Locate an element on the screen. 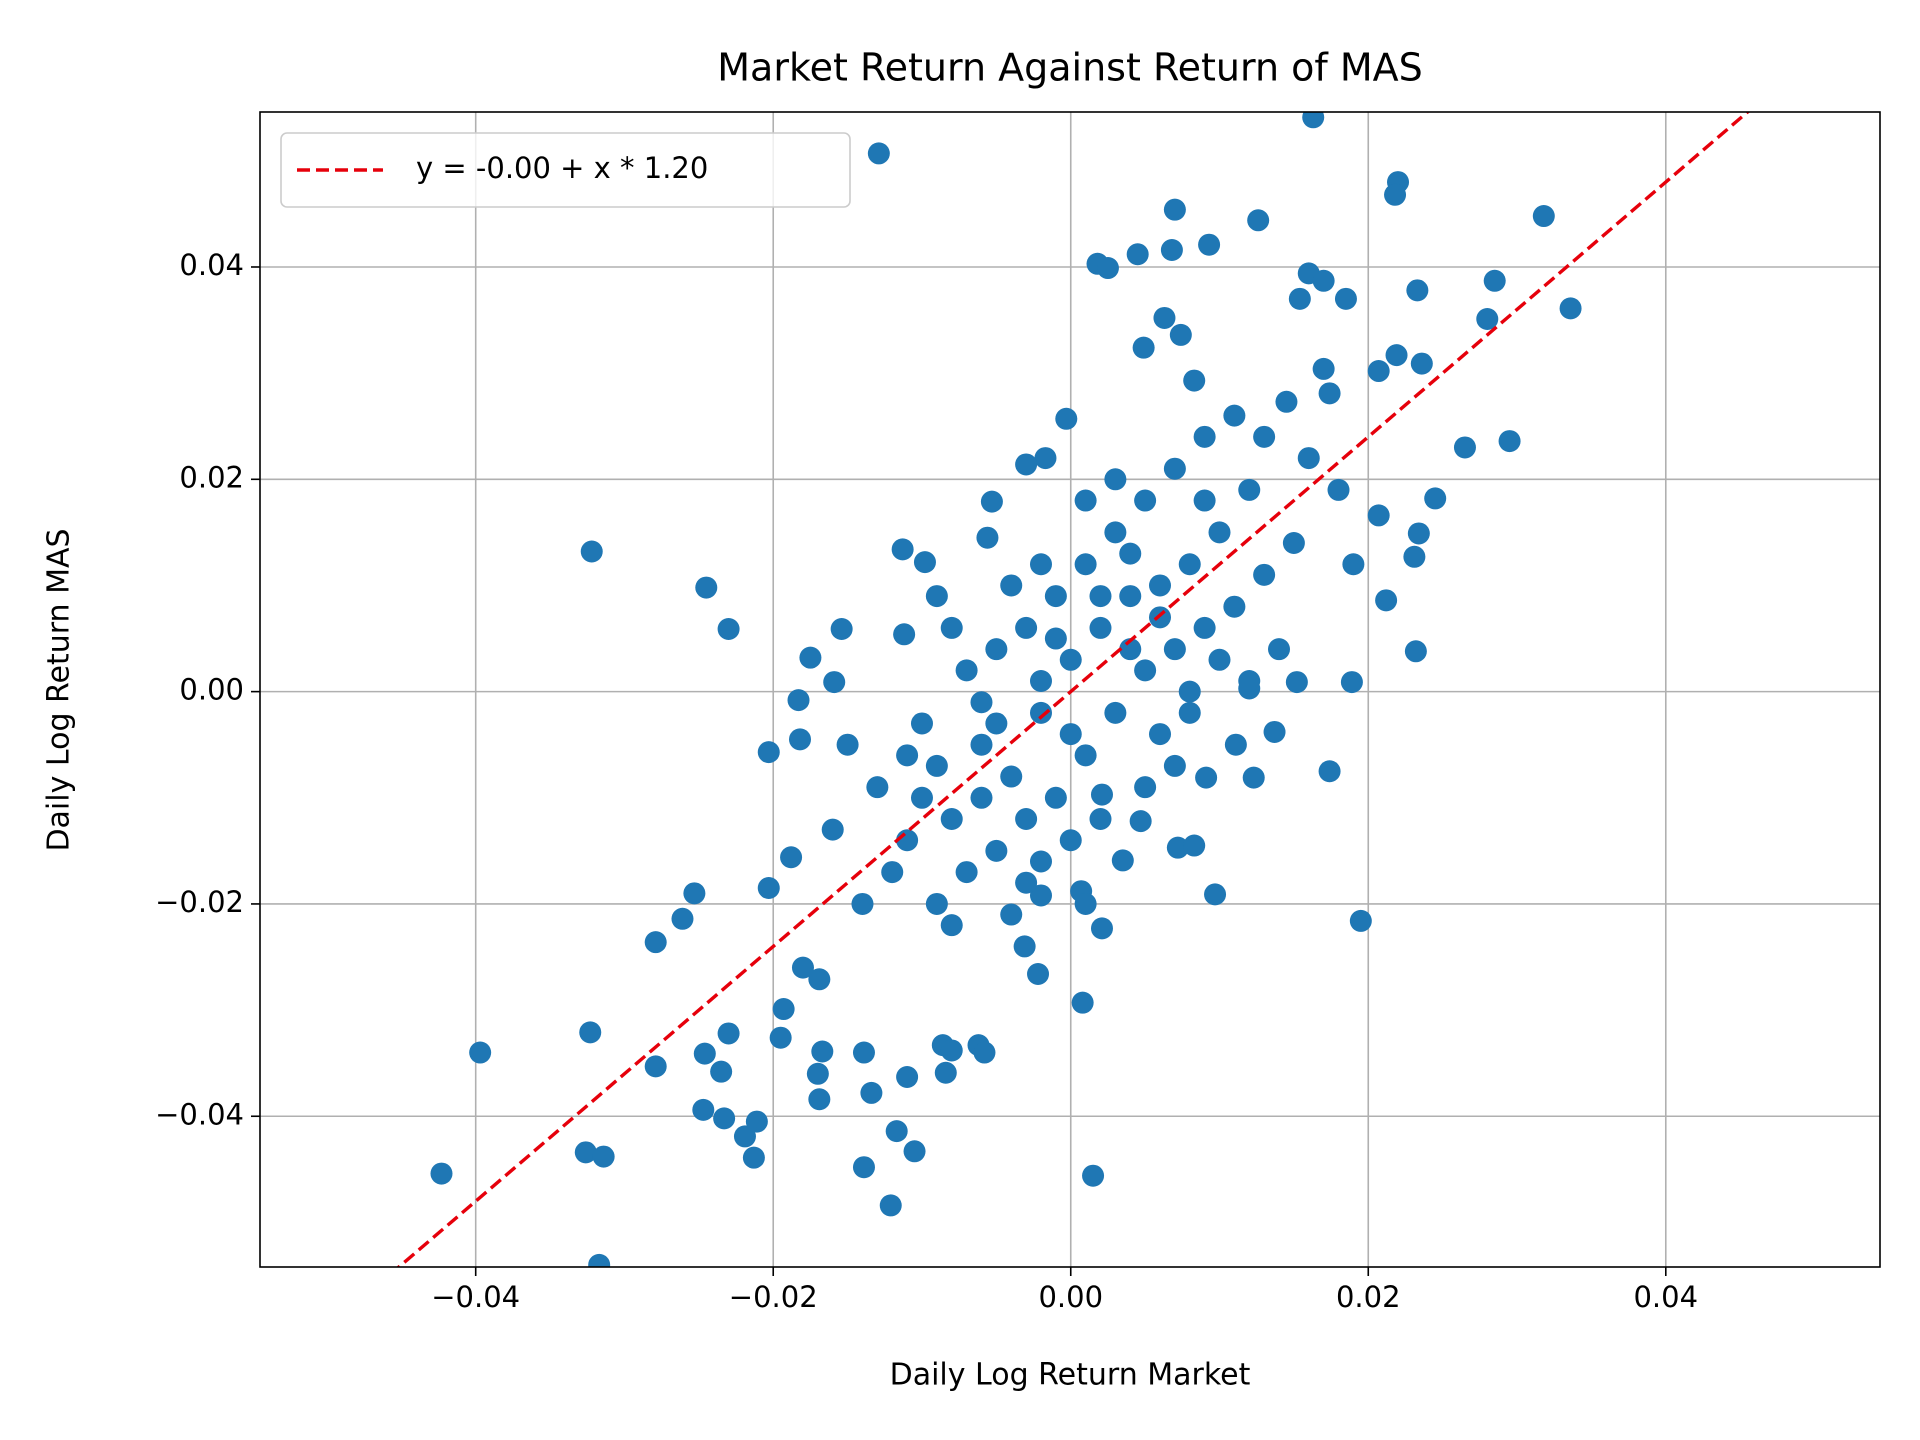  legend: y = -0.00 + x * 1.20 is located at coordinates (565, 170).